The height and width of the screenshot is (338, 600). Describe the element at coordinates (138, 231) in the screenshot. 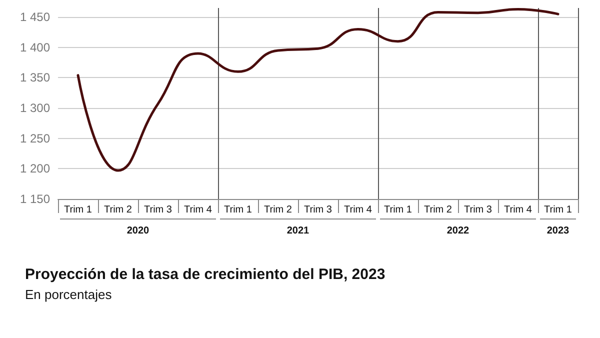

I see `text: 2020` at that location.